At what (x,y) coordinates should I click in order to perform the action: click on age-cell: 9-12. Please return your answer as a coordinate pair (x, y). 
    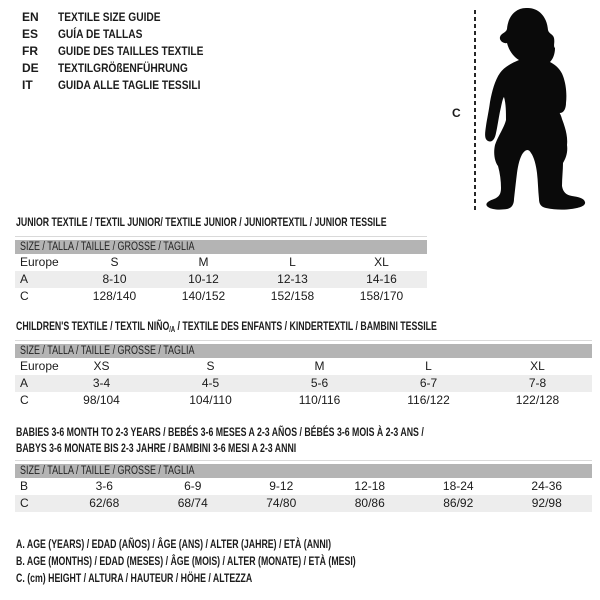
    Looking at the image, I should click on (281, 486).